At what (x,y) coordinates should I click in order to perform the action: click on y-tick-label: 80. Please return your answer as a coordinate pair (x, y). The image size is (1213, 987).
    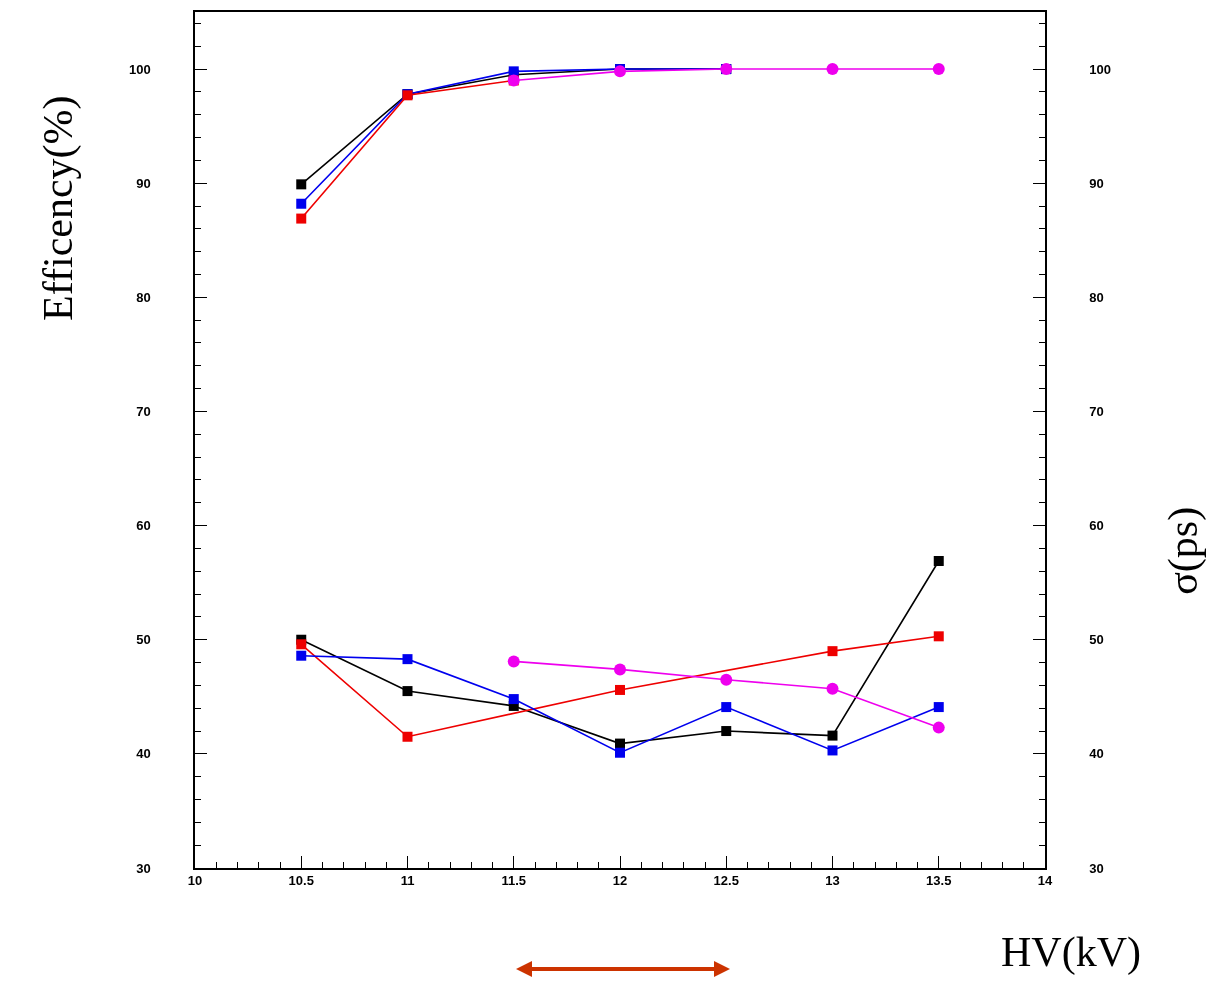
    Looking at the image, I should click on (143, 297).